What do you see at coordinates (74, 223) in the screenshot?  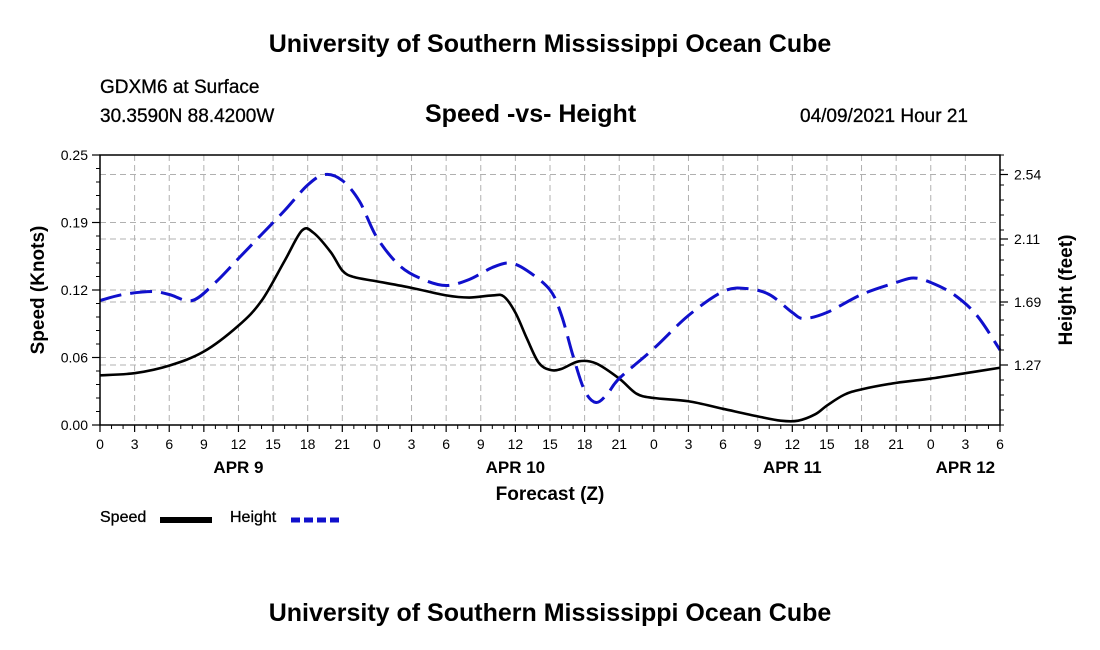 I see `y-left-tick-label: 0.19` at bounding box center [74, 223].